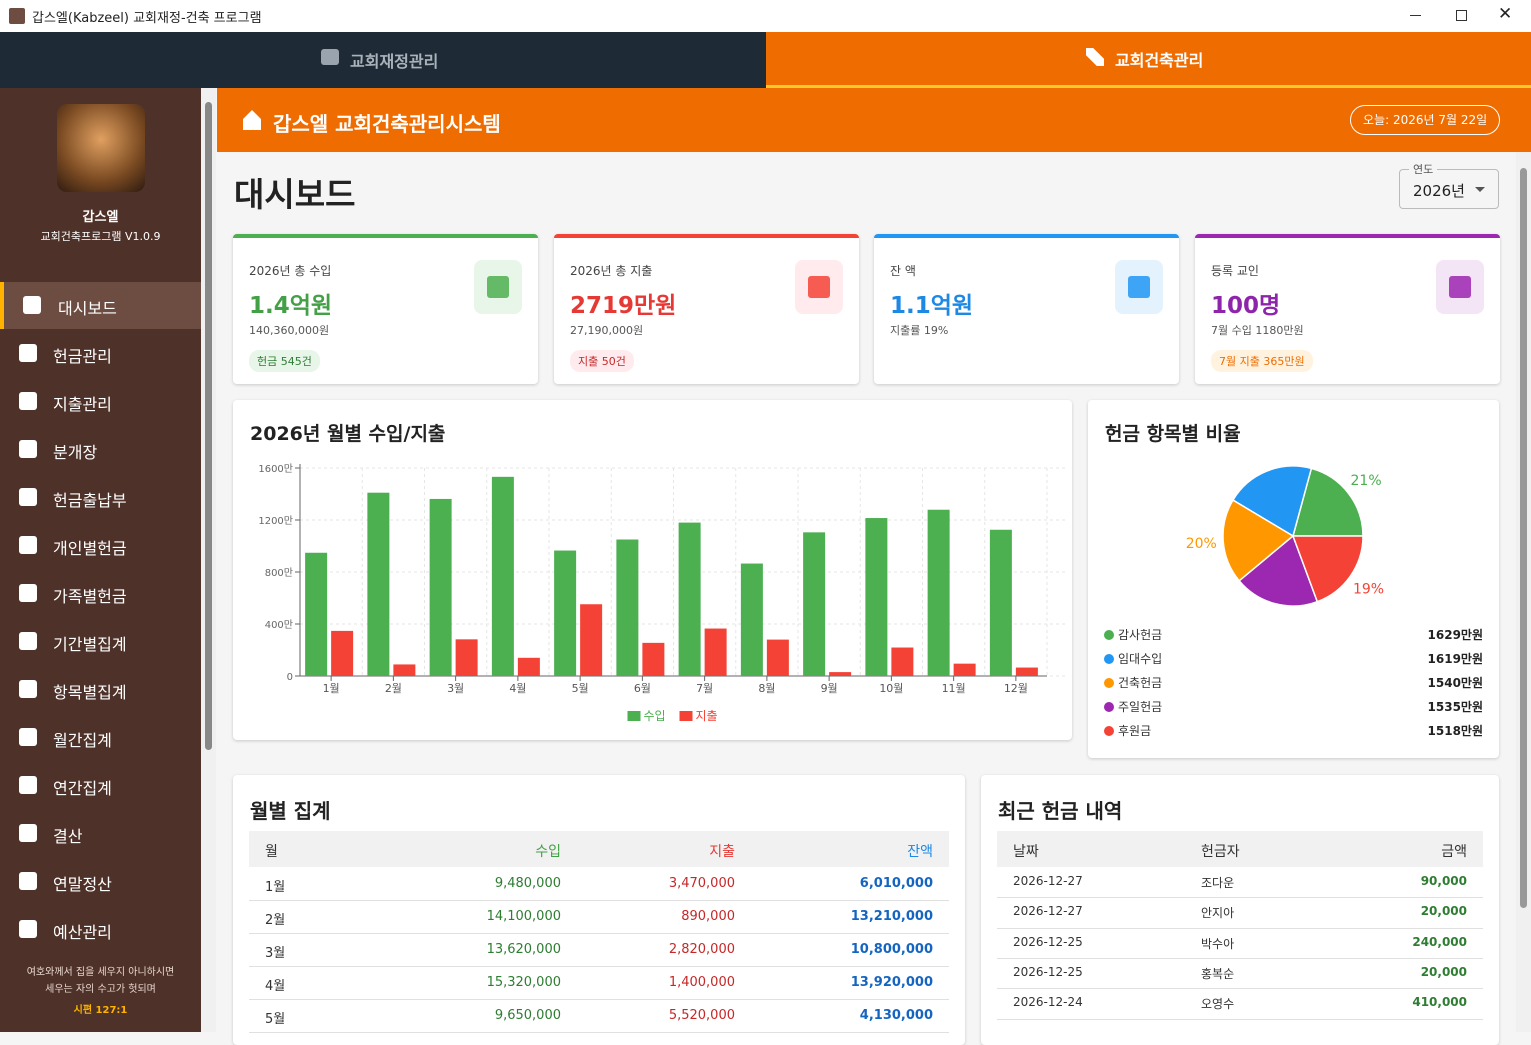 This screenshot has width=1531, height=1045. What do you see at coordinates (100, 545) in the screenshot?
I see `menu-item: 개인별헌금` at bounding box center [100, 545].